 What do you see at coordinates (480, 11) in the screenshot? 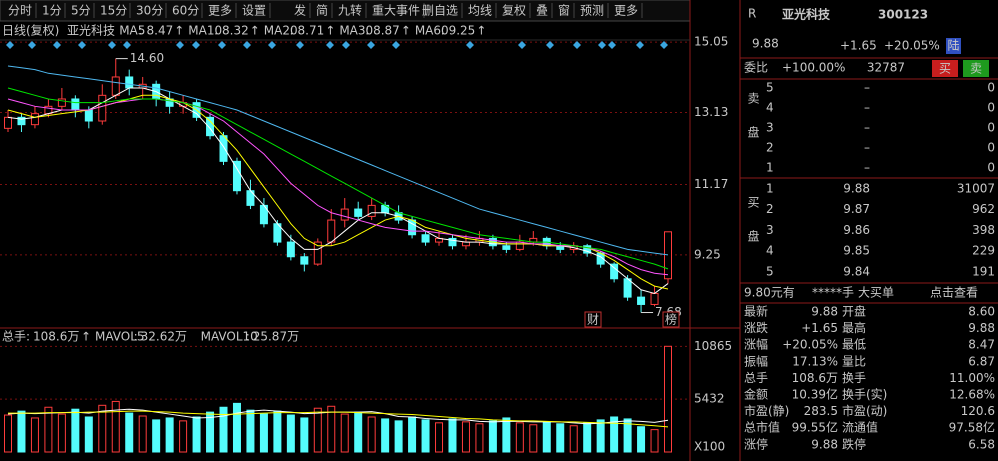
I see `toolbar-button: 均线` at bounding box center [480, 11].